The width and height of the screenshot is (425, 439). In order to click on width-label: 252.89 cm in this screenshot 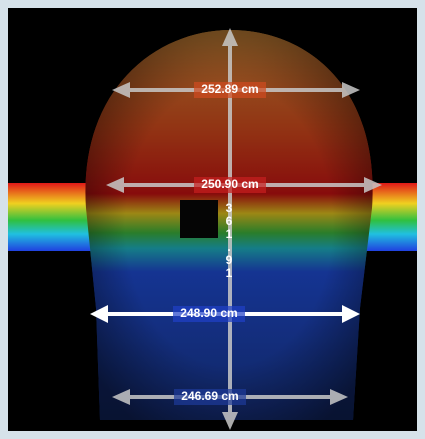, I will do `click(229, 89)`.